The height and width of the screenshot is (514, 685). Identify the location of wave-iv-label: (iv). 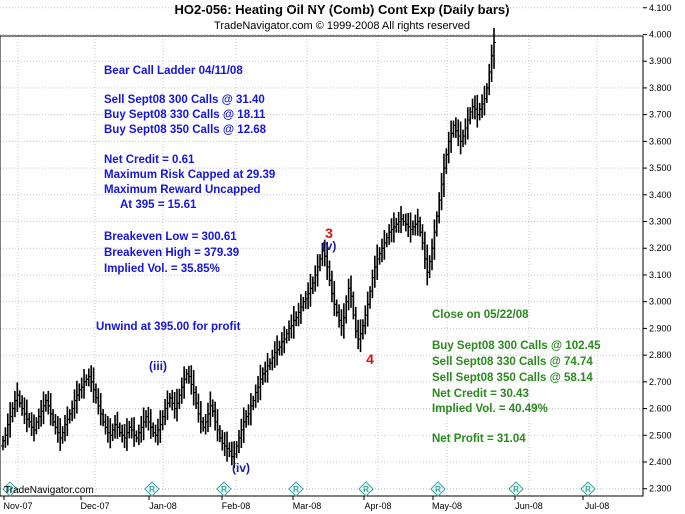
(241, 468).